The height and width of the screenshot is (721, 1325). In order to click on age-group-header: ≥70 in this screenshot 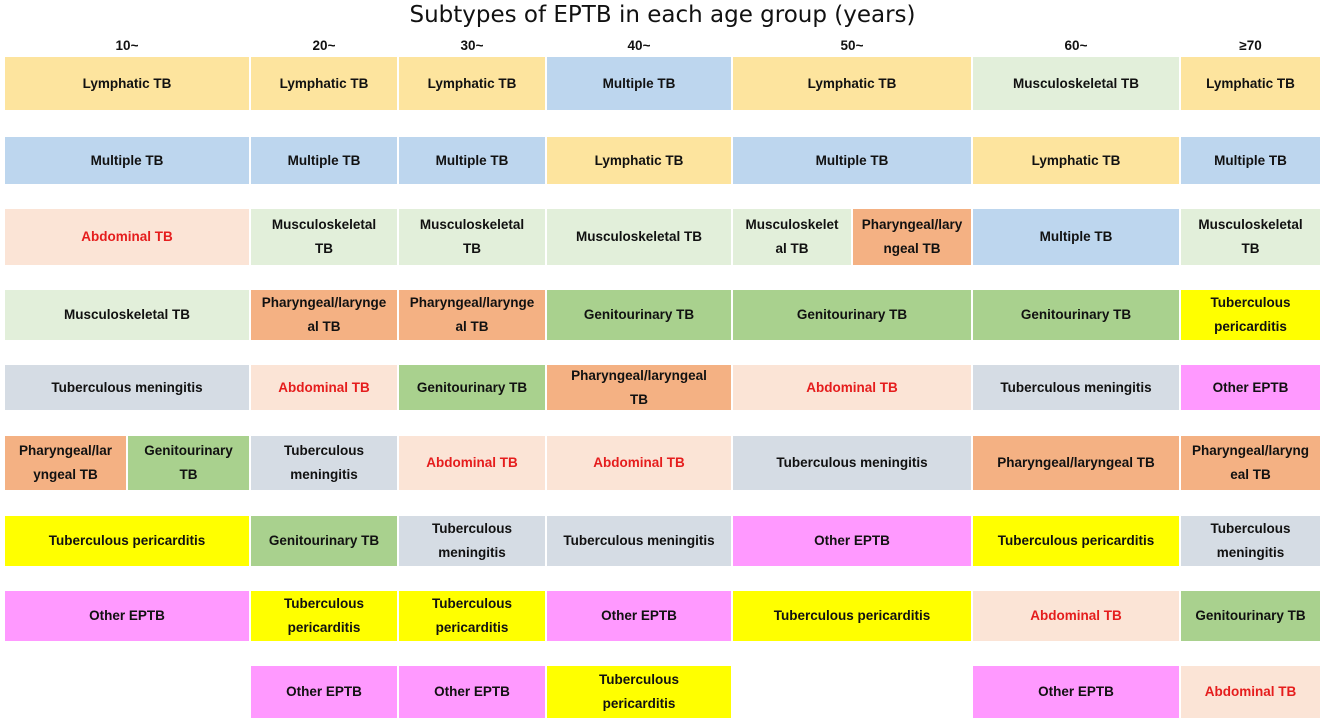, I will do `click(1250, 45)`.